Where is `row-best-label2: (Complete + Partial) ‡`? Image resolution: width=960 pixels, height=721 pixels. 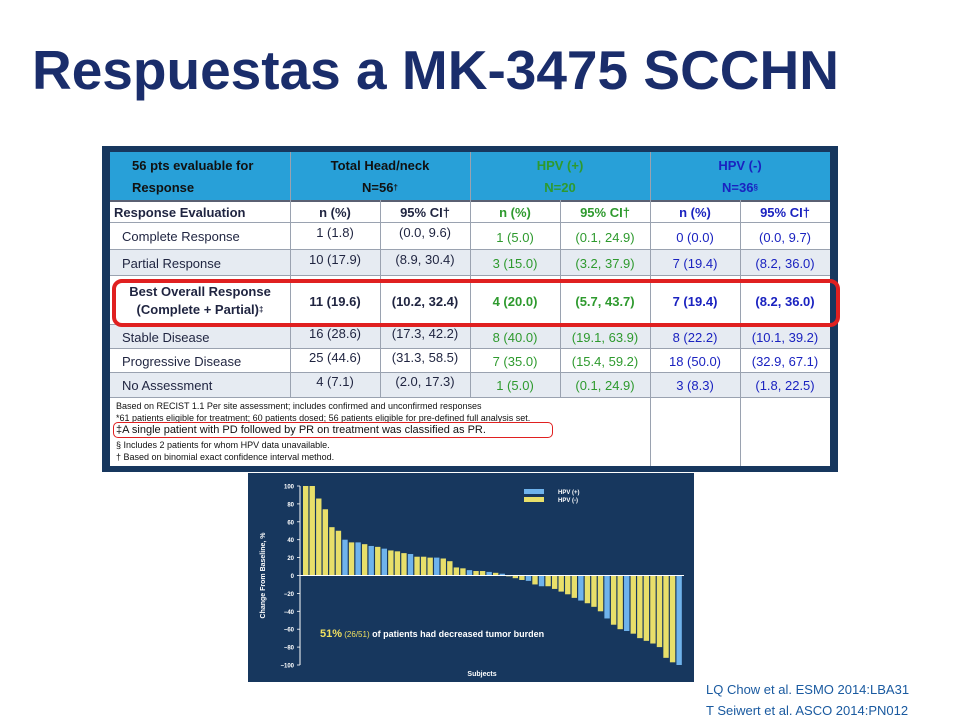
row-best-label2: (Complete + Partial) ‡ is located at coordinates (200, 309).